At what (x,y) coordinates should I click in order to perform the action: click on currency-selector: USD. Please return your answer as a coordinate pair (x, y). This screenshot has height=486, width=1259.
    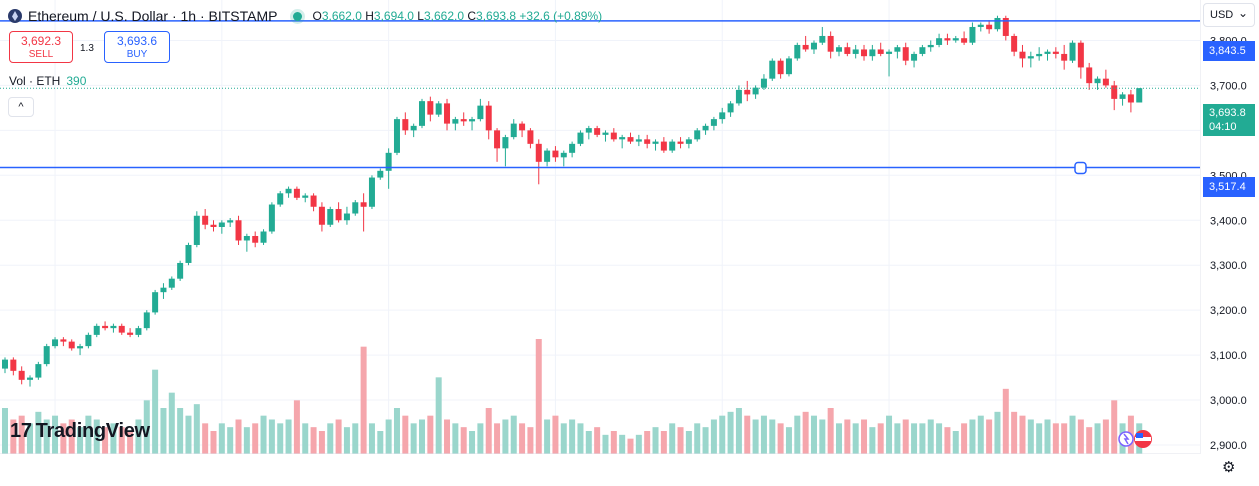
    Looking at the image, I should click on (1229, 14).